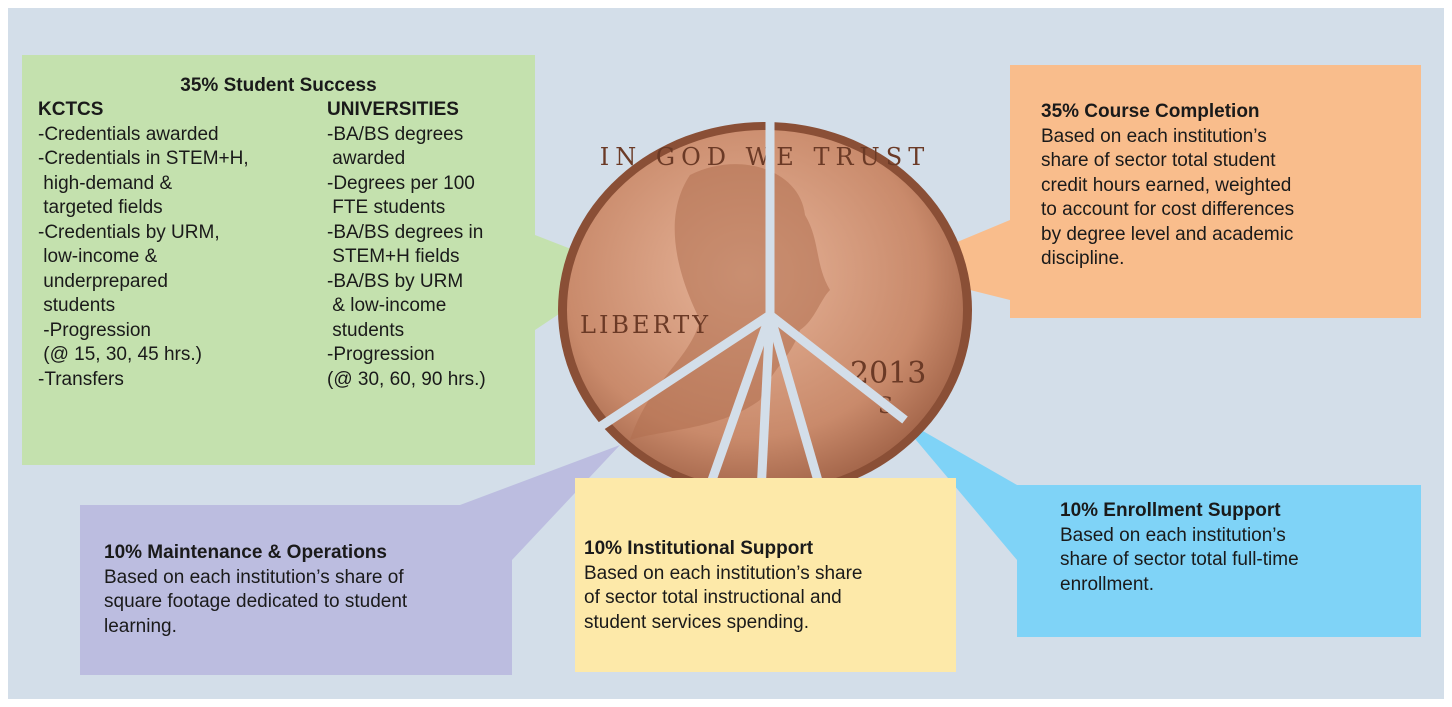 This screenshot has width=1452, height=707. Describe the element at coordinates (386, 207) in the screenshot. I see `text-line: FTE students` at that location.